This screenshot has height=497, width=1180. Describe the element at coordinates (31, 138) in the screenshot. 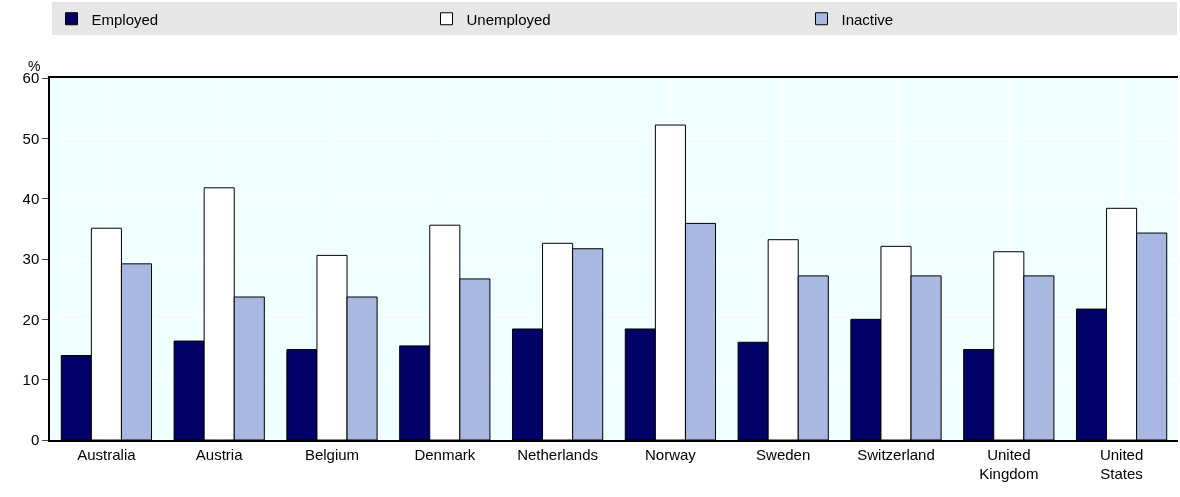

I see `y-tick-label: 50` at that location.